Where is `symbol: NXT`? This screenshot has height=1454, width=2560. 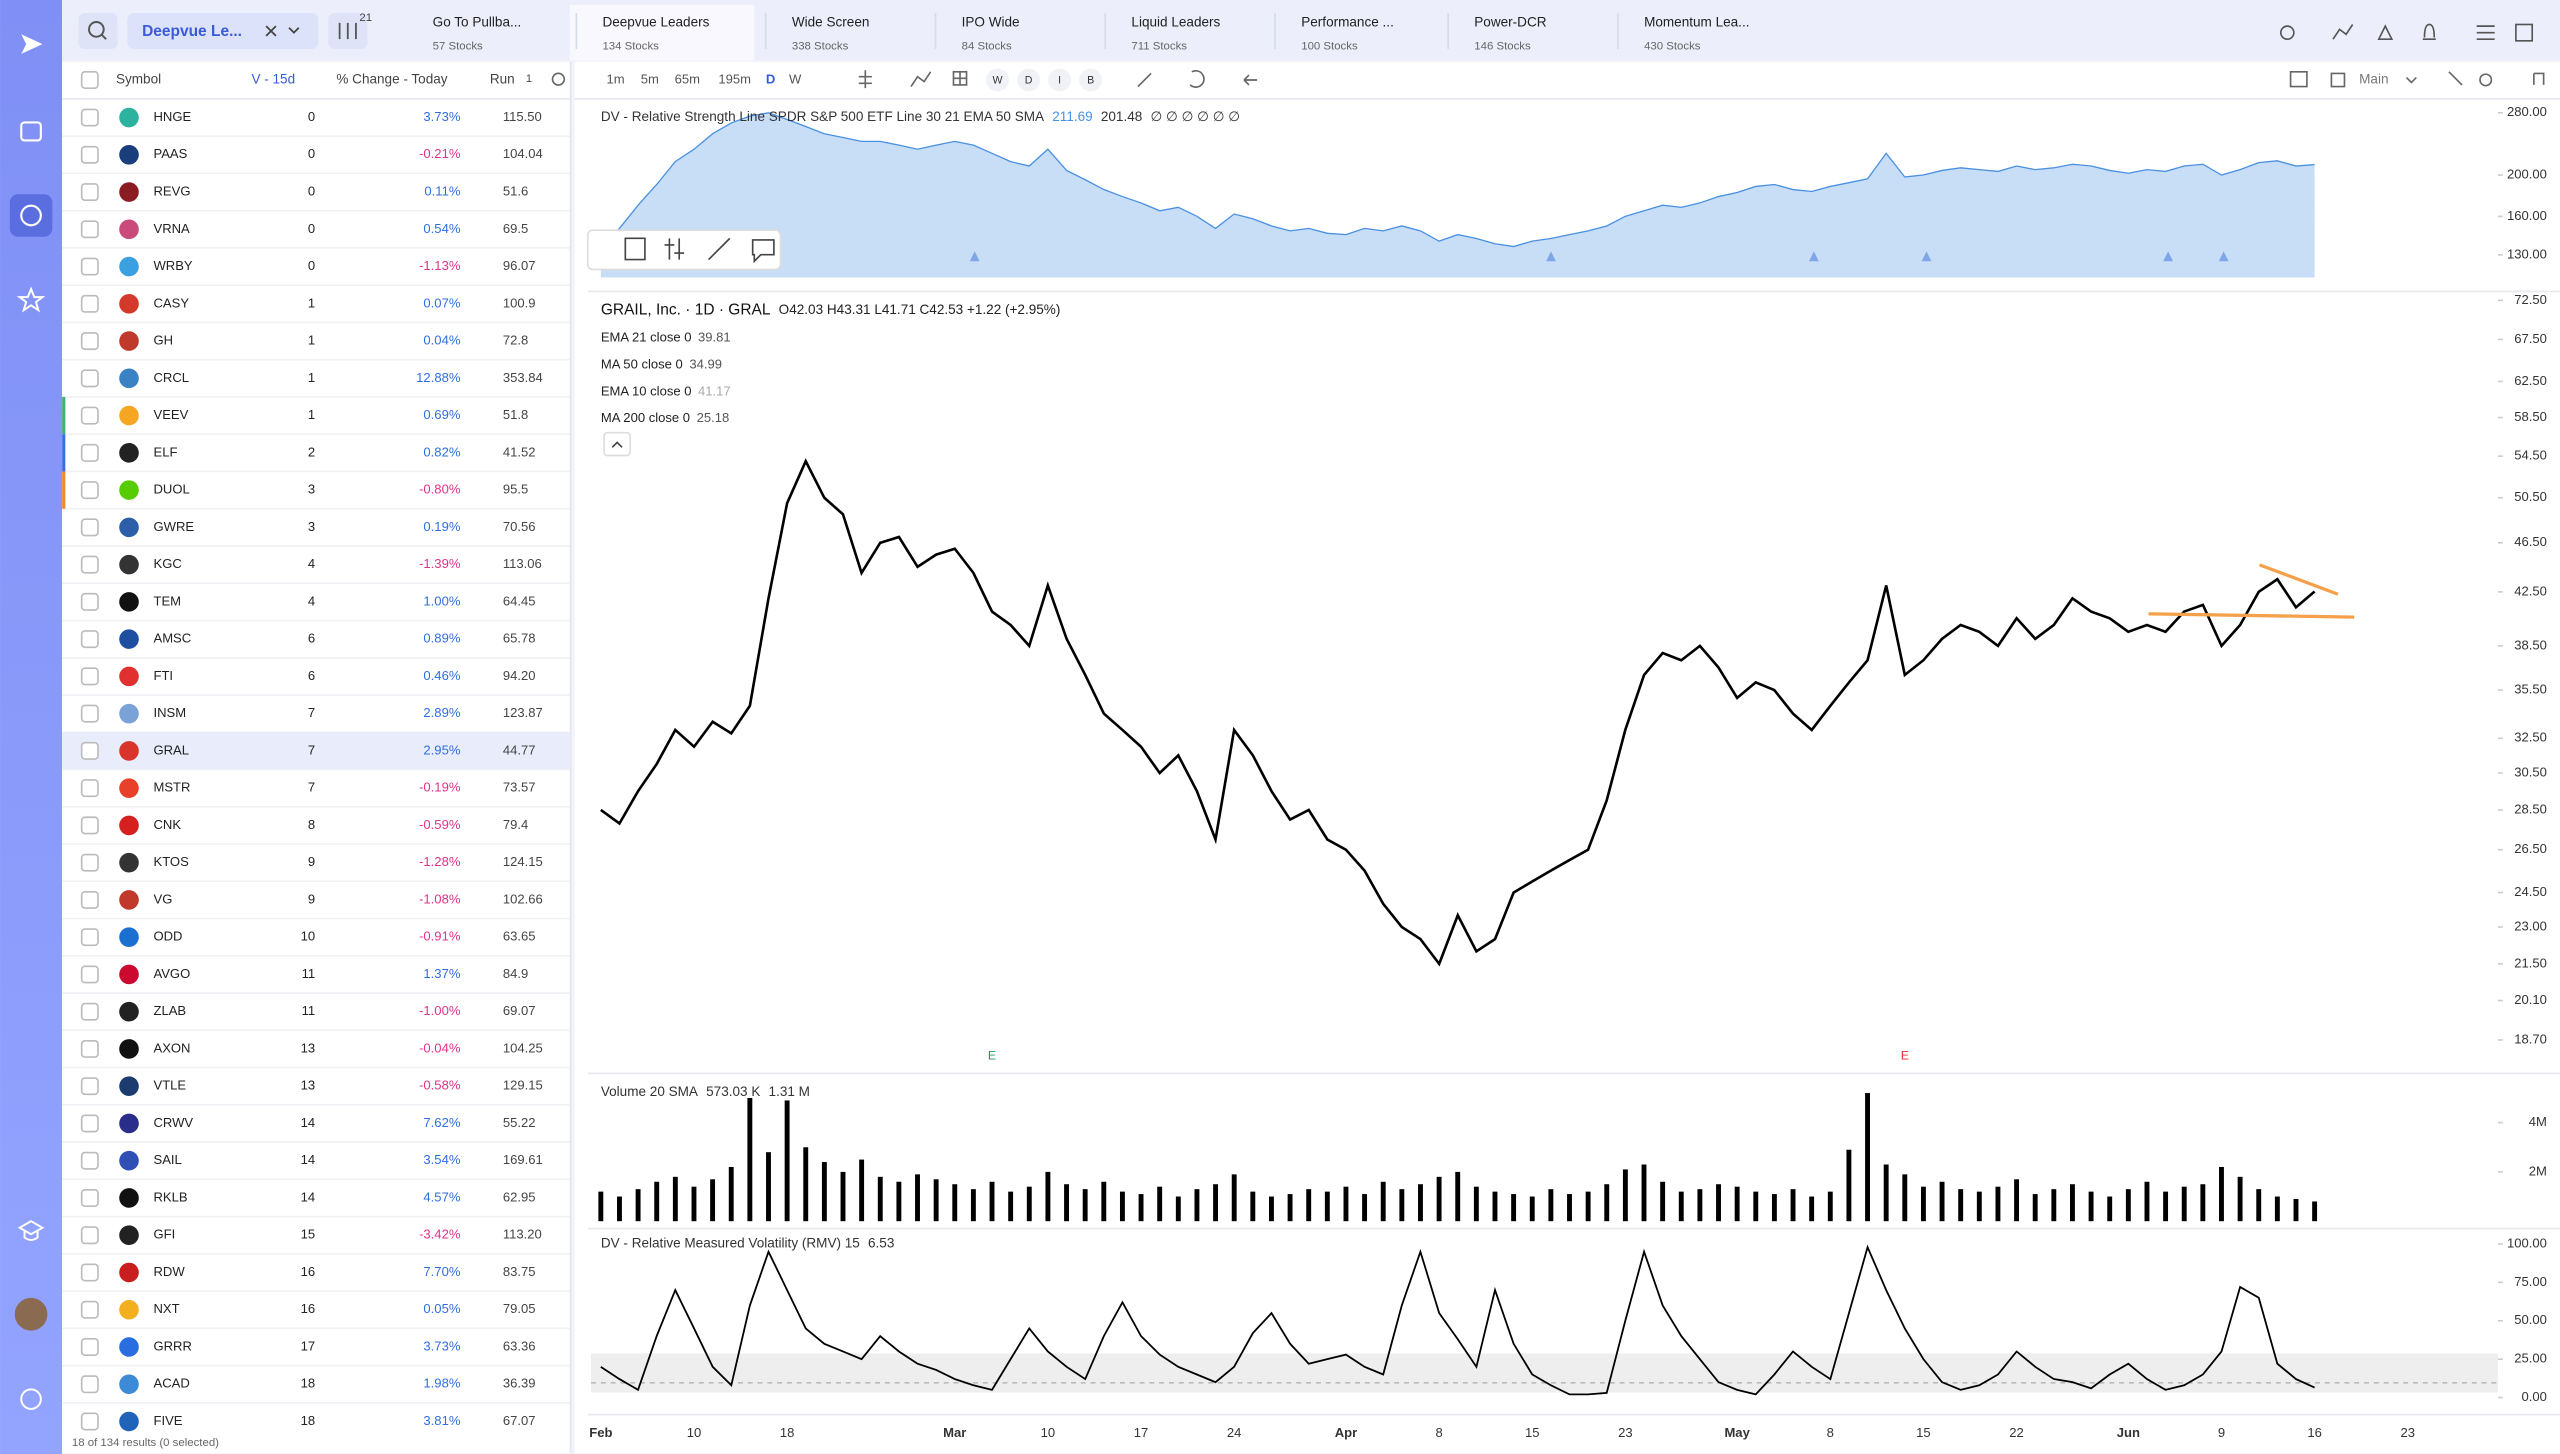 symbol: NXT is located at coordinates (167, 1308).